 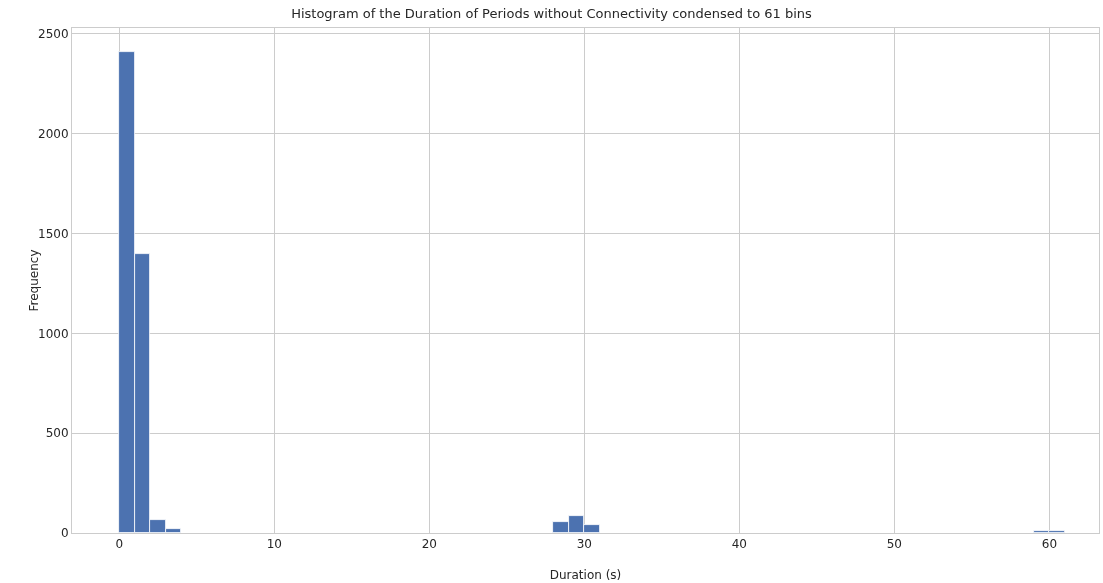 What do you see at coordinates (739, 544) in the screenshot?
I see `x-tick-label: 40` at bounding box center [739, 544].